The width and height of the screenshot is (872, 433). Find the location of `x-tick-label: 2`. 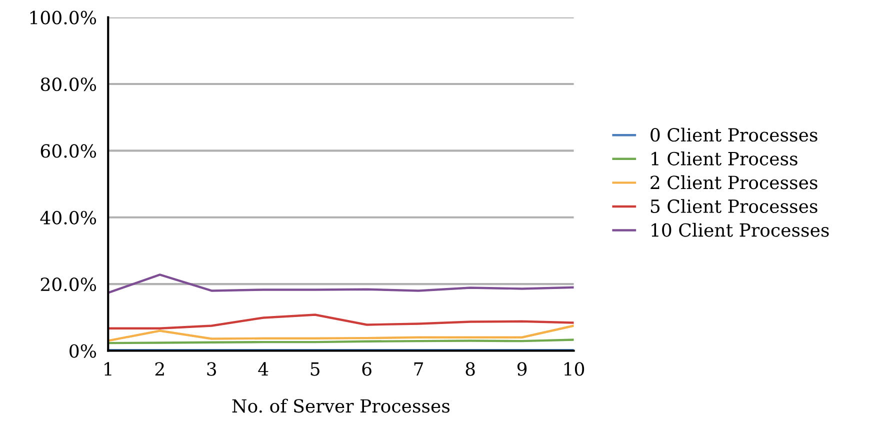

x-tick-label: 2 is located at coordinates (159, 369).